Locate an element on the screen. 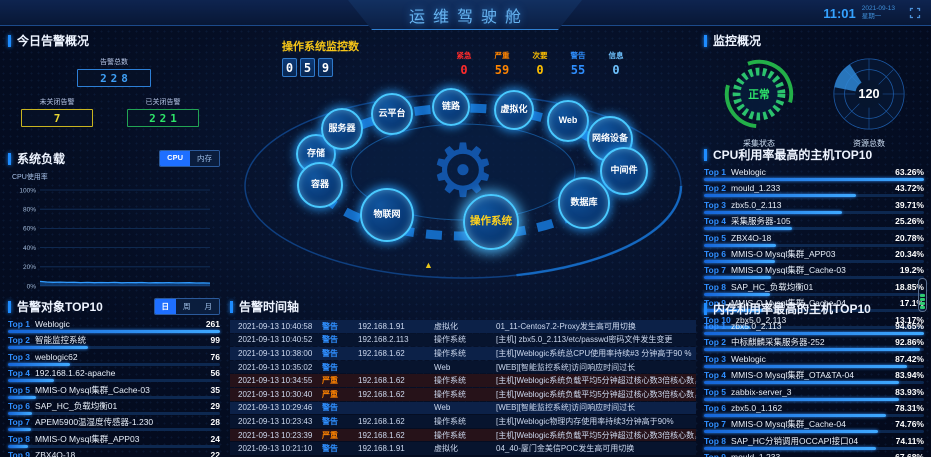 The image size is (931, 457). tab-period-月: 月 is located at coordinates (208, 306).